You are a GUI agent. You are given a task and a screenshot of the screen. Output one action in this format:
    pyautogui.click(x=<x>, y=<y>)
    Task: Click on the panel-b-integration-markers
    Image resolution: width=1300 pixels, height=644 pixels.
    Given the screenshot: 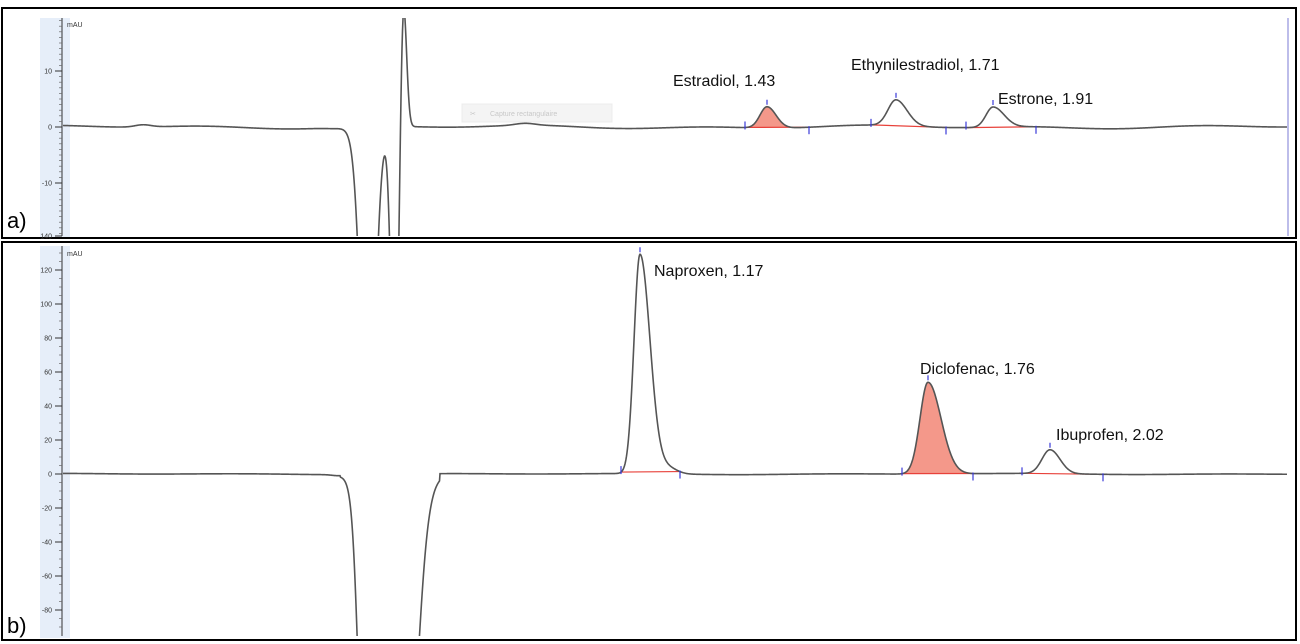 What is the action you would take?
    pyautogui.click(x=862, y=364)
    